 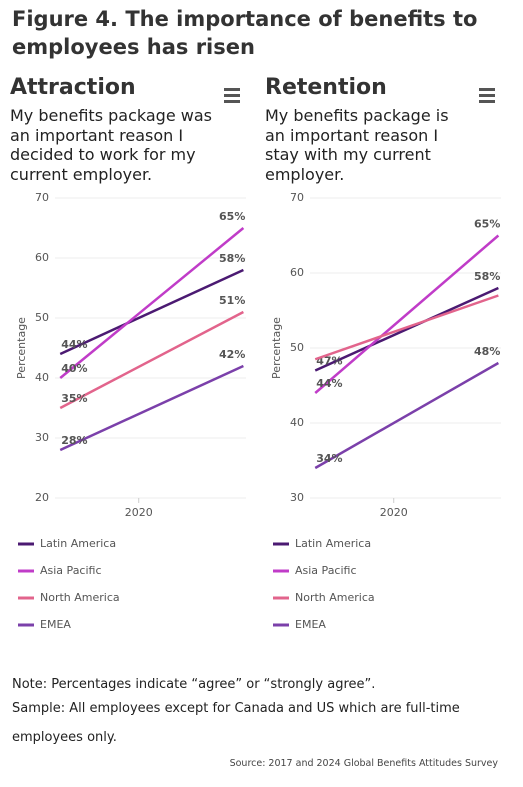 I want to click on data-label: 48%, so click(x=487, y=351).